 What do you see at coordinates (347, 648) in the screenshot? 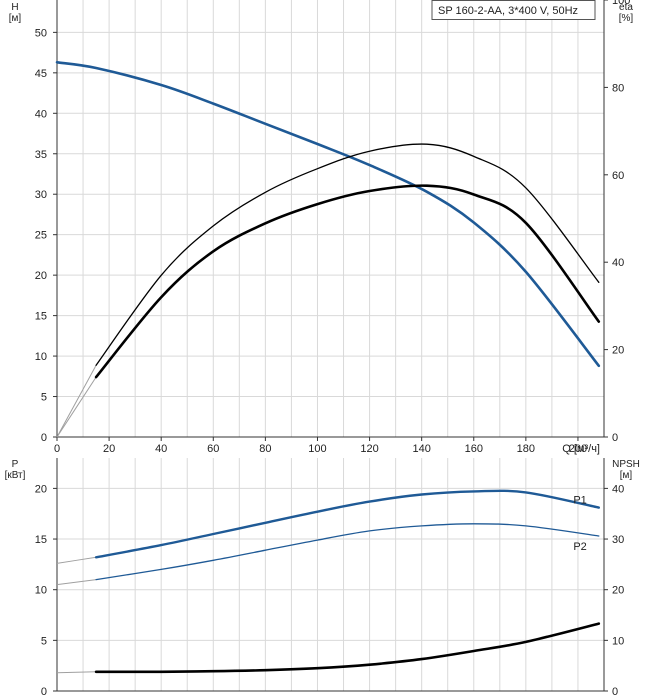
I see `curve-NPSH` at bounding box center [347, 648].